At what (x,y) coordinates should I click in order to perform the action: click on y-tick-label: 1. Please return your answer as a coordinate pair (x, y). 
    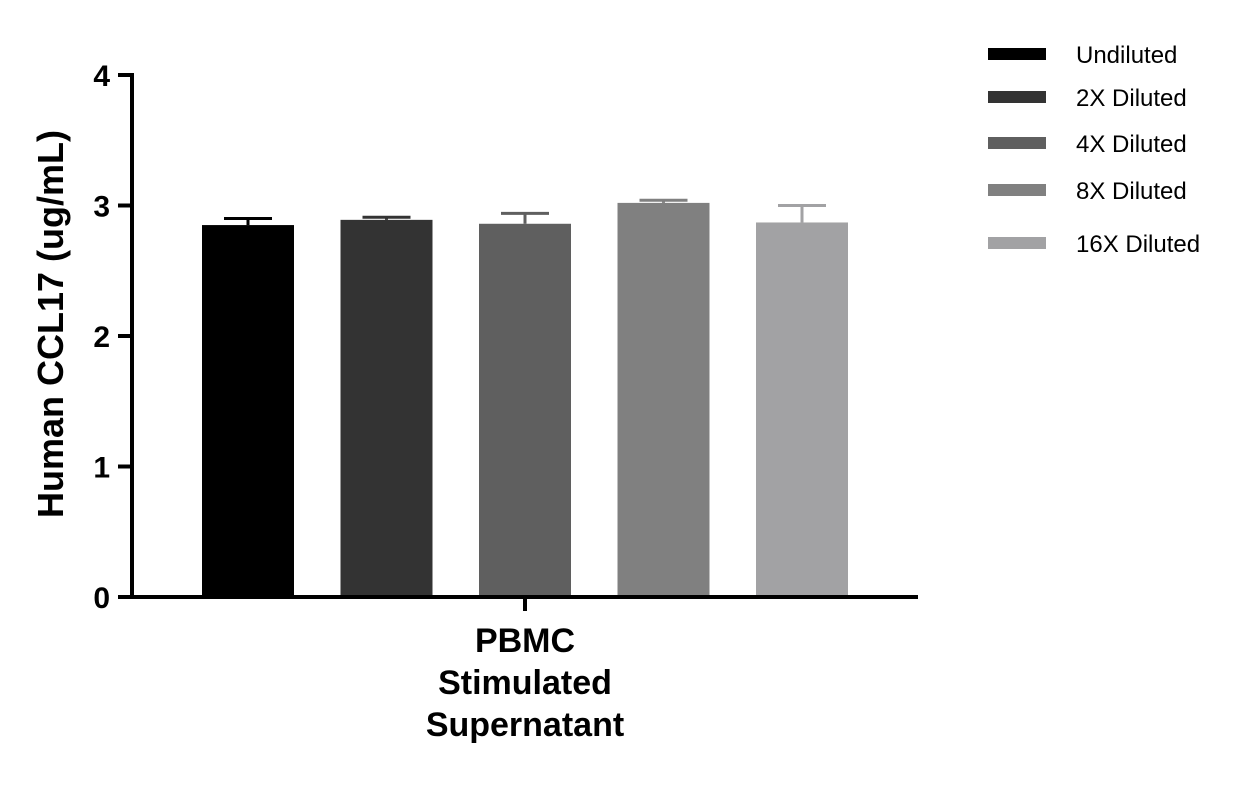
    Looking at the image, I should click on (101, 468).